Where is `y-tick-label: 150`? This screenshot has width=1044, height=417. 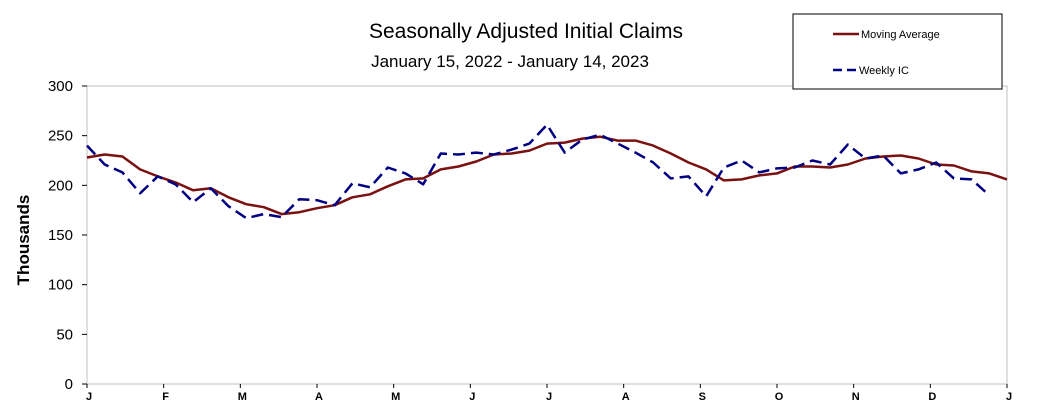 y-tick-label: 150 is located at coordinates (60, 235).